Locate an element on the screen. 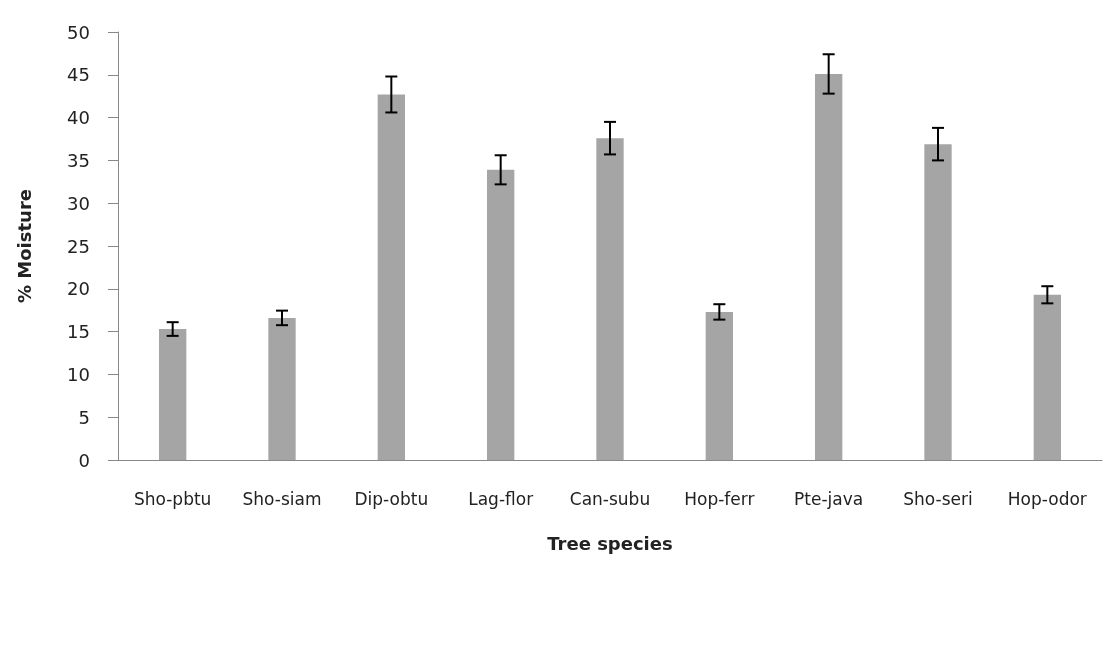 The width and height of the screenshot is (1110, 660). y-tick-label: 5 is located at coordinates (84, 417).